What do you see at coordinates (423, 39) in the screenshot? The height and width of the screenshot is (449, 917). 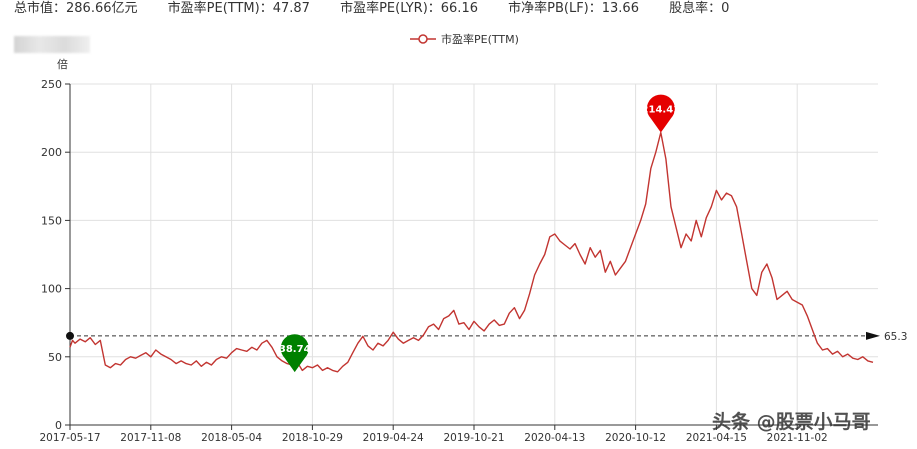 I see `legend-marker` at bounding box center [423, 39].